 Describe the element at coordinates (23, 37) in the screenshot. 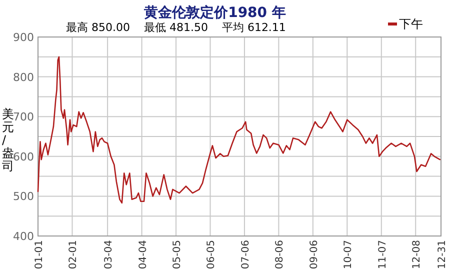

I see `y-tick-label: 900` at that location.